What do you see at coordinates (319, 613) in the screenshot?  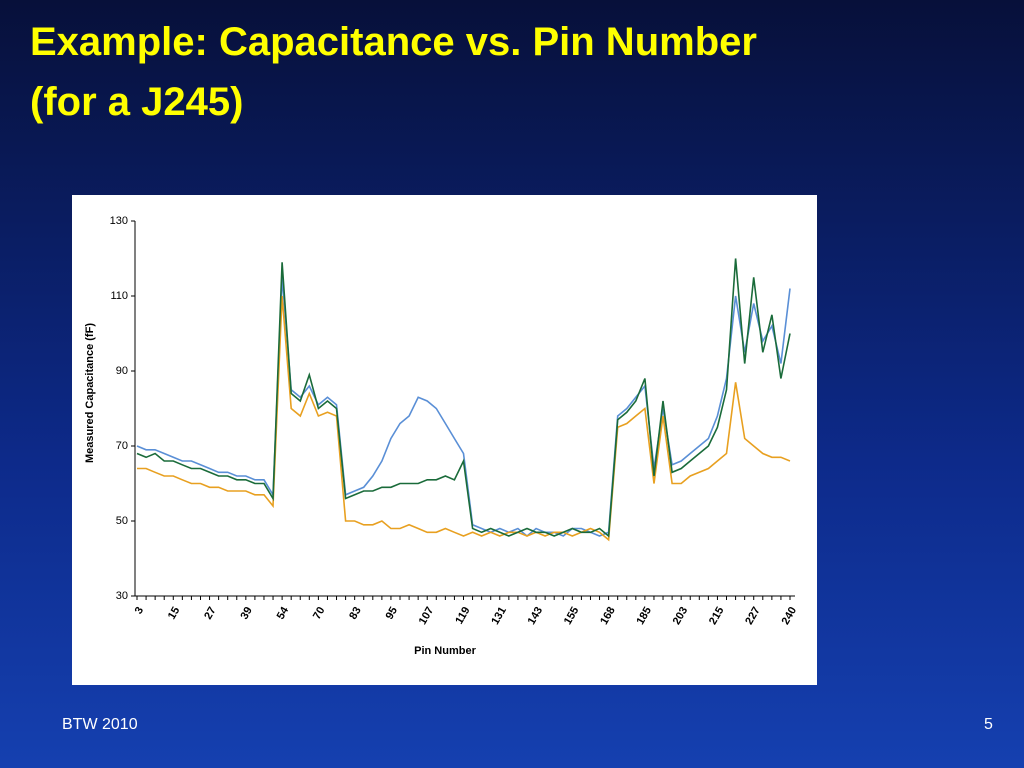 I see `x-tick-label: 70` at bounding box center [319, 613].